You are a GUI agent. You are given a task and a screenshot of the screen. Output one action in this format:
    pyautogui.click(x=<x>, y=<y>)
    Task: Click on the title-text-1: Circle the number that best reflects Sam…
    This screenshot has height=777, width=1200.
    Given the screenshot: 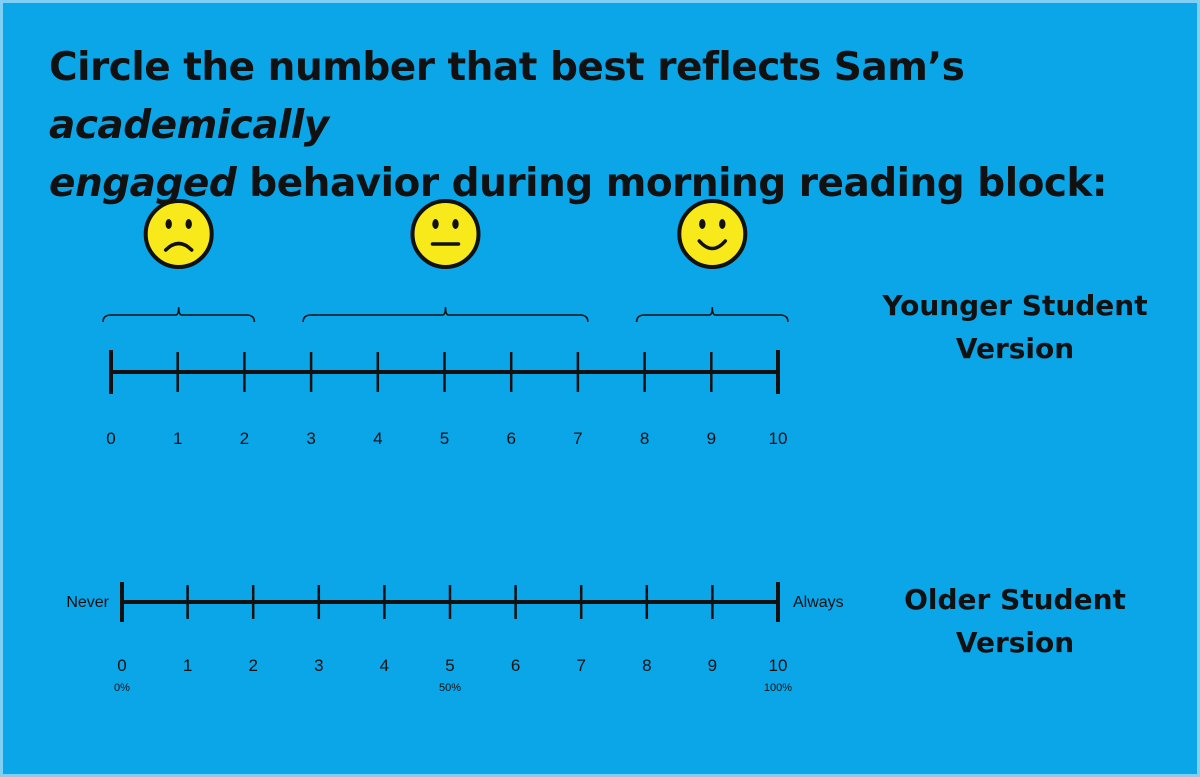 What is the action you would take?
    pyautogui.click(x=507, y=67)
    